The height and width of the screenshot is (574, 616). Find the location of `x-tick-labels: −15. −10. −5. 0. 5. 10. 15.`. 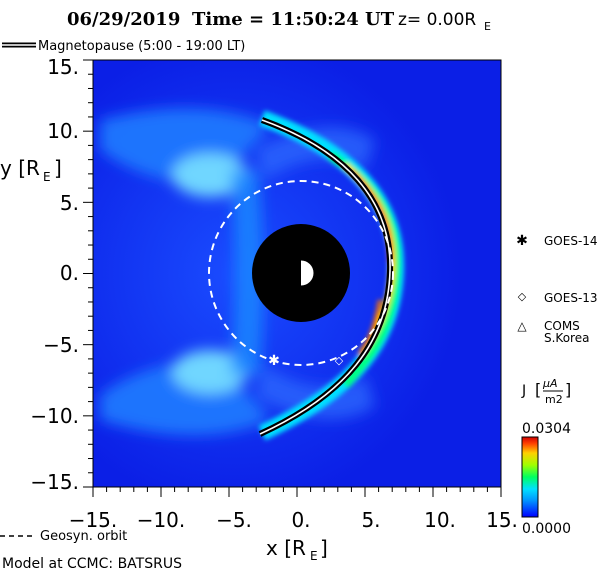

x-tick-labels: −15. −10. −5. 0. 5. 10. 15. is located at coordinates (293, 520).